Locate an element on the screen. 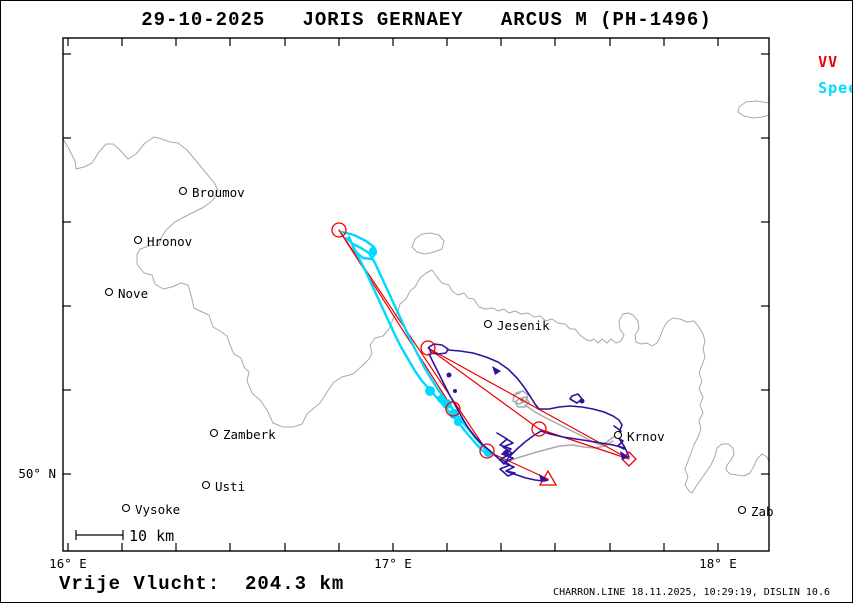  city-marker-jesenik is located at coordinates (488, 324).